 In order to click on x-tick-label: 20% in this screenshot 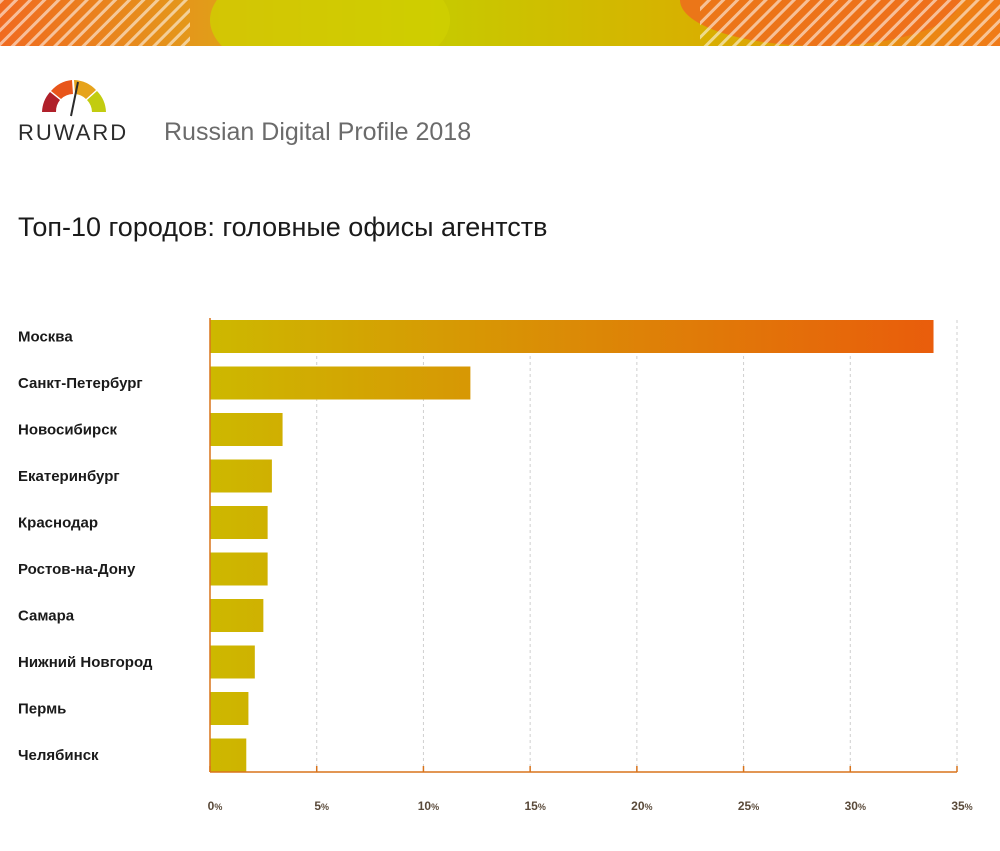, I will do `click(641, 806)`.